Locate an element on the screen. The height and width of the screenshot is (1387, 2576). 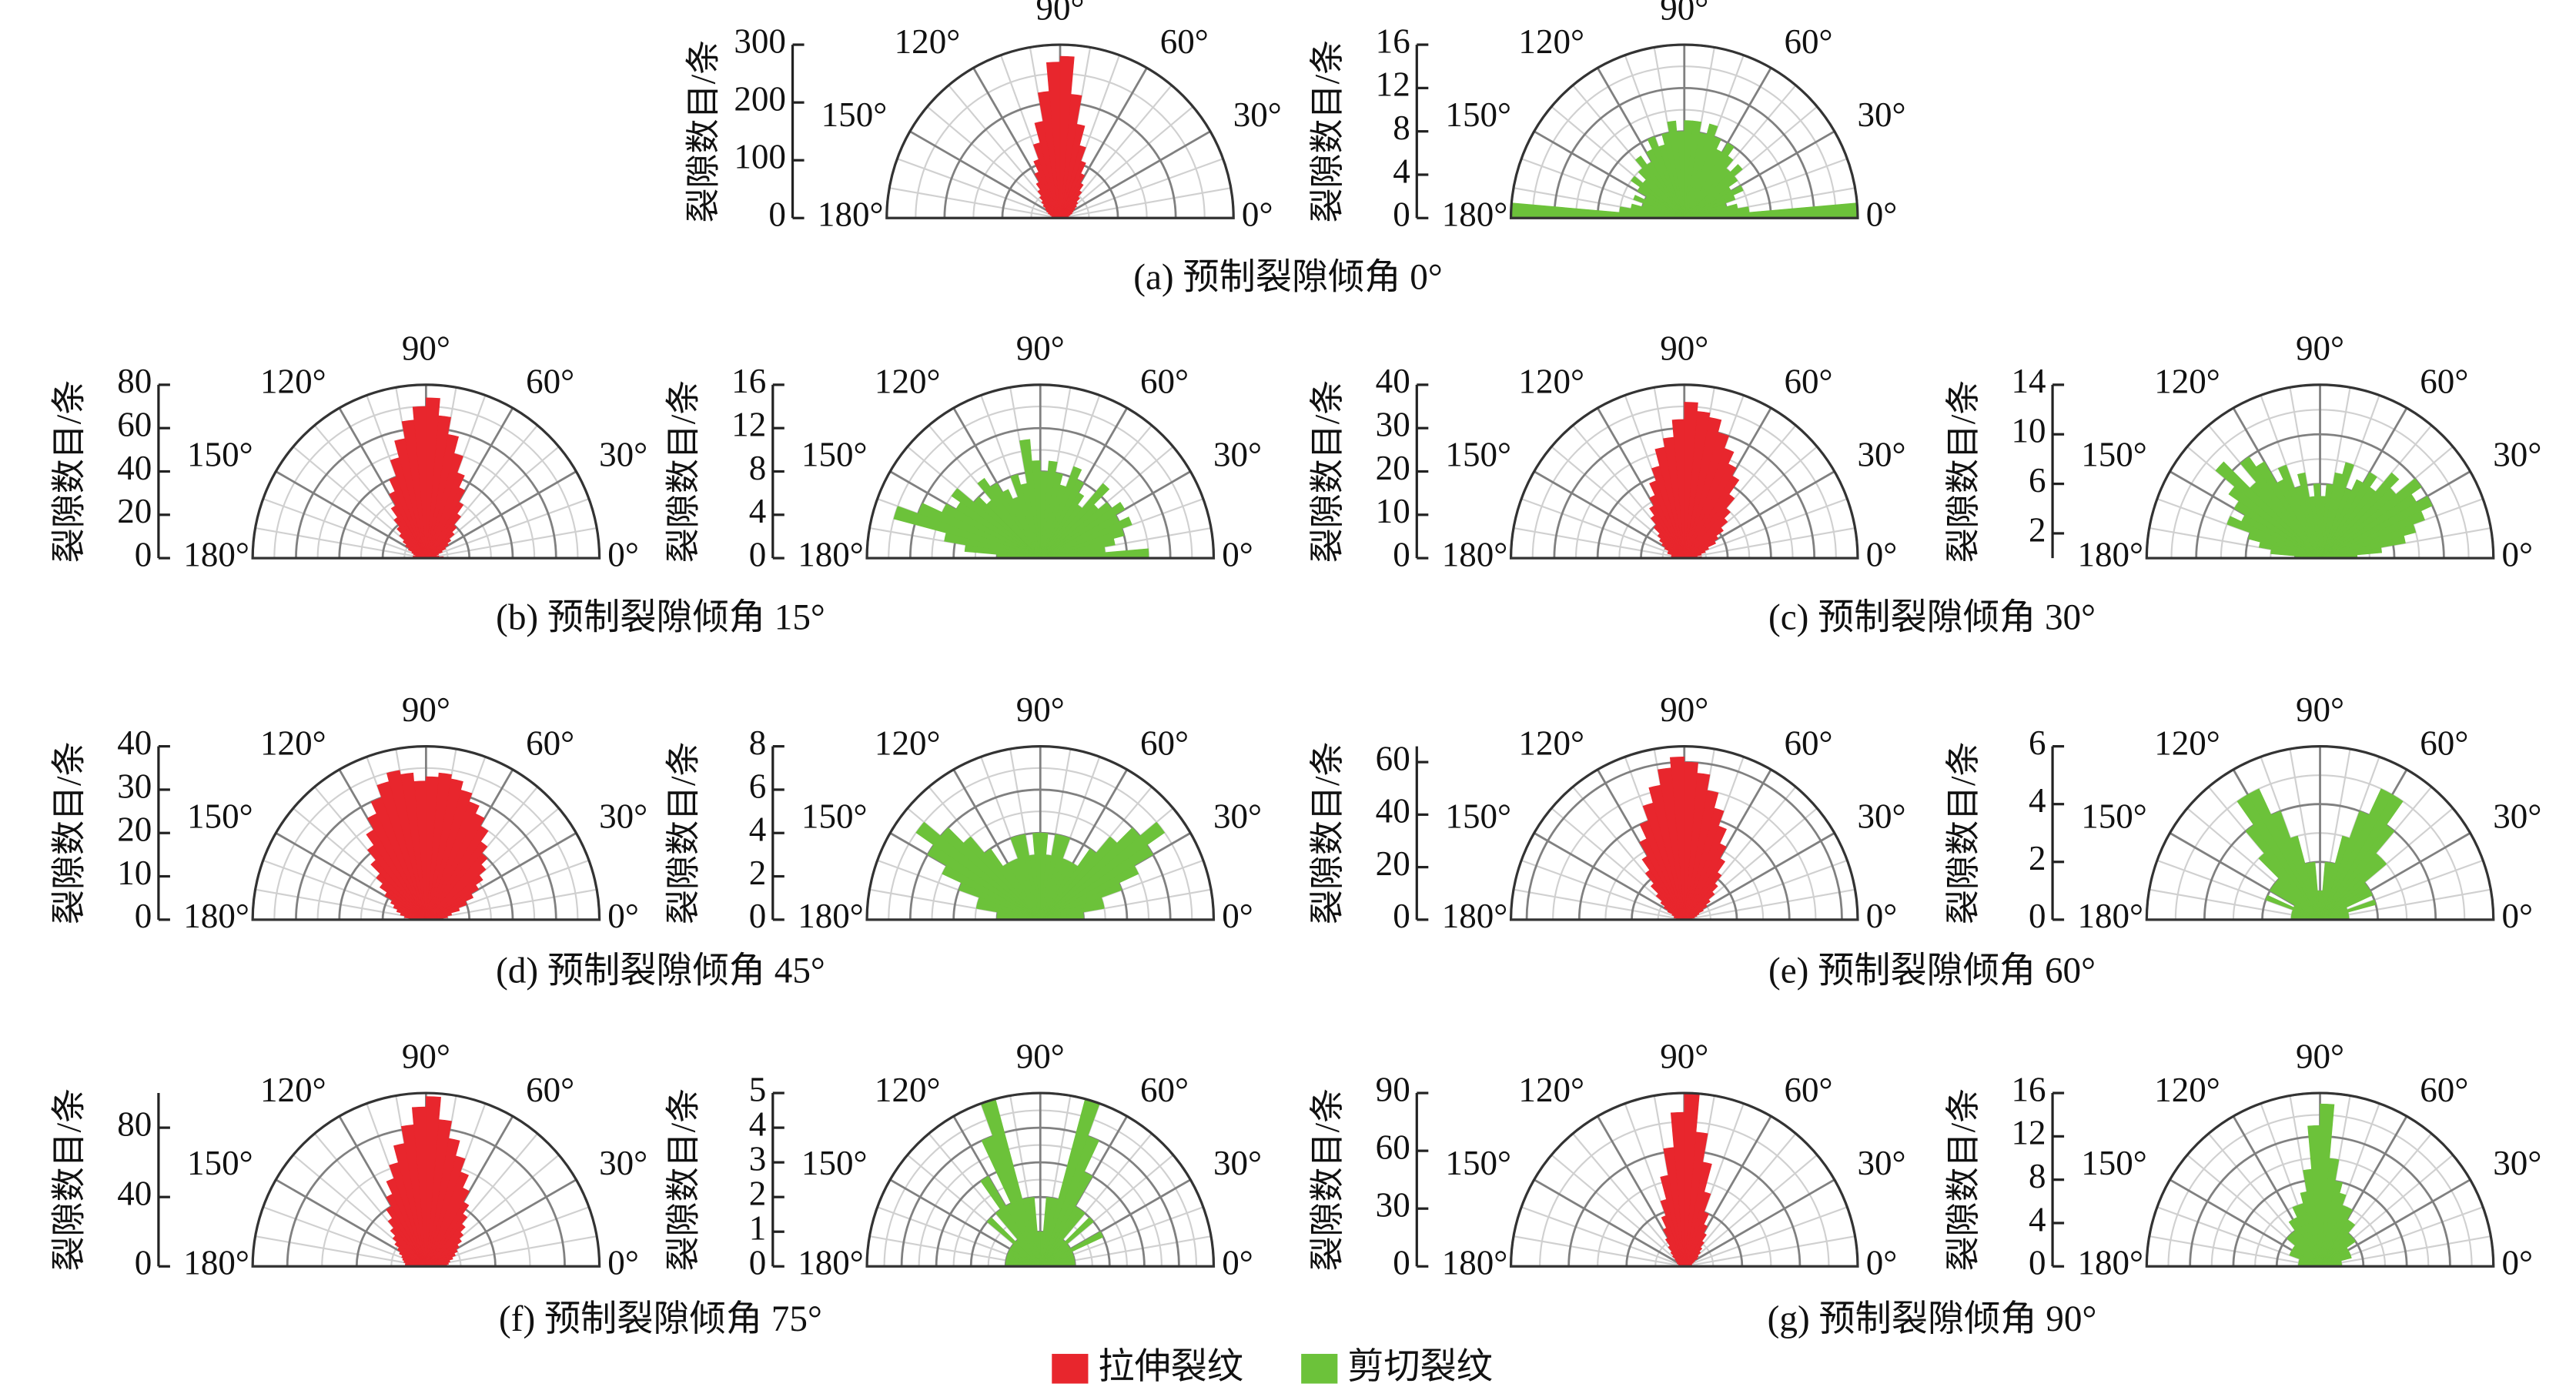
angle-label: 0° is located at coordinates (2517, 554).